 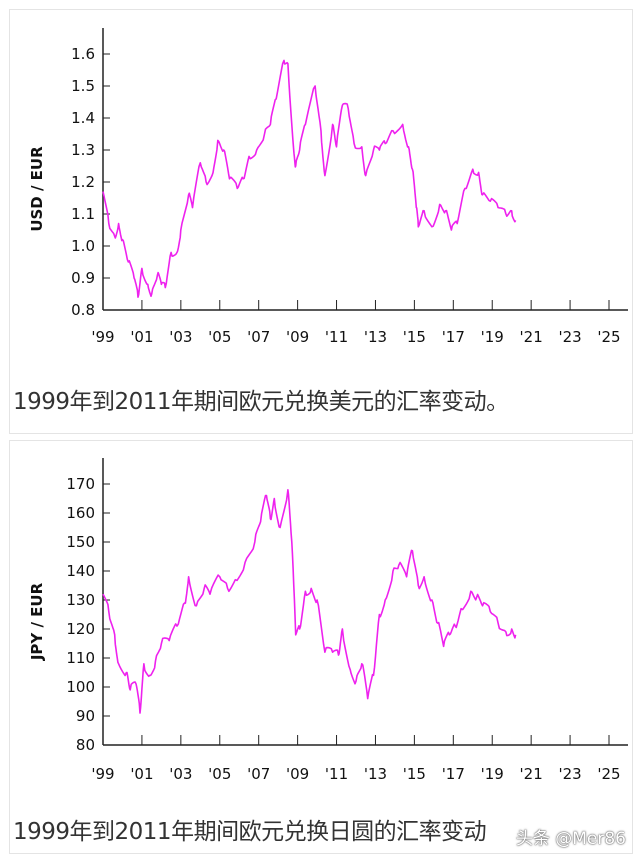 What do you see at coordinates (37, 621) in the screenshot?
I see `jpy-y-axis-title: JPY / EUR` at bounding box center [37, 621].